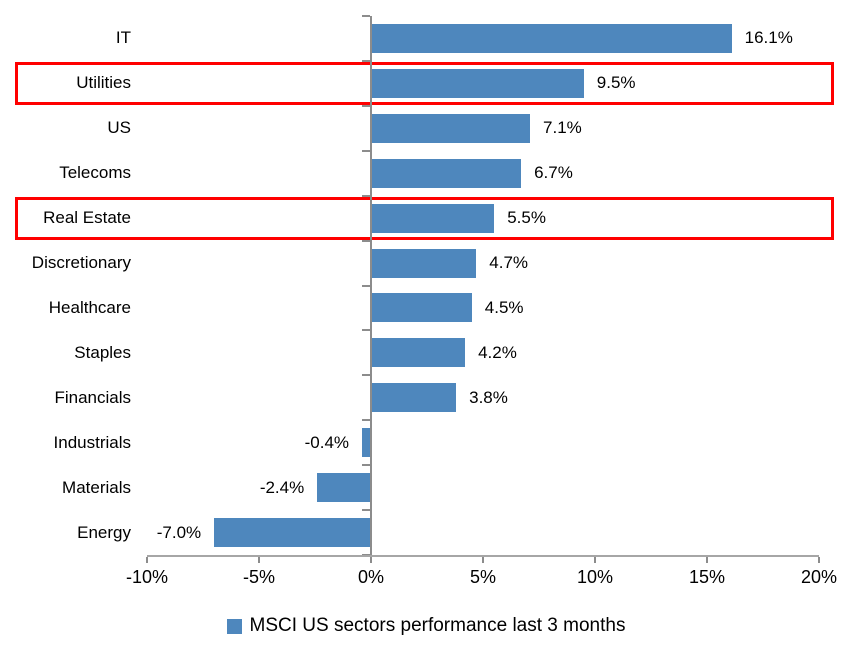 This screenshot has height=651, width=852. Describe the element at coordinates (327, 442) in the screenshot. I see `value-label: -0.4%` at that location.